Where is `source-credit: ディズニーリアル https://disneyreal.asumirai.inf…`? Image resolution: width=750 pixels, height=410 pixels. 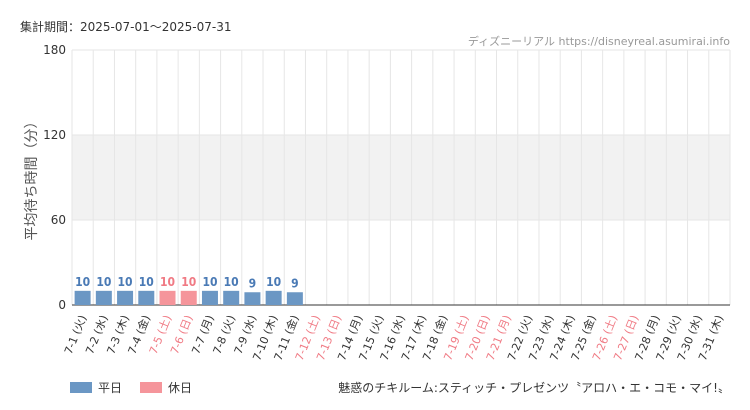 source-credit: ディズニーリアル https://disneyreal.asumirai.inf… is located at coordinates (598, 41).